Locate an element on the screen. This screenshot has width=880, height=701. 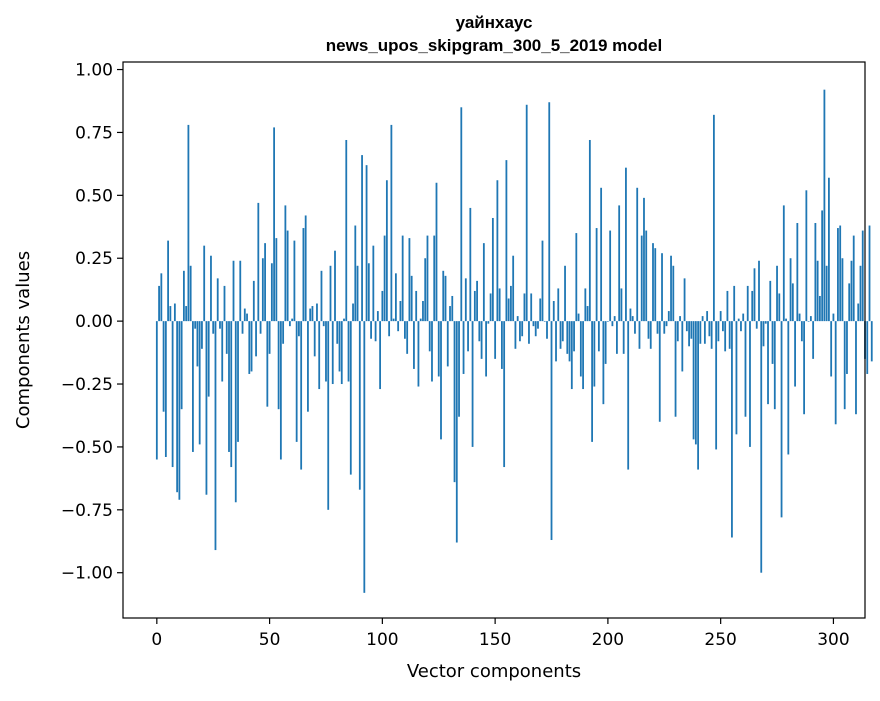
x-tick-label: 200 is located at coordinates (608, 640).